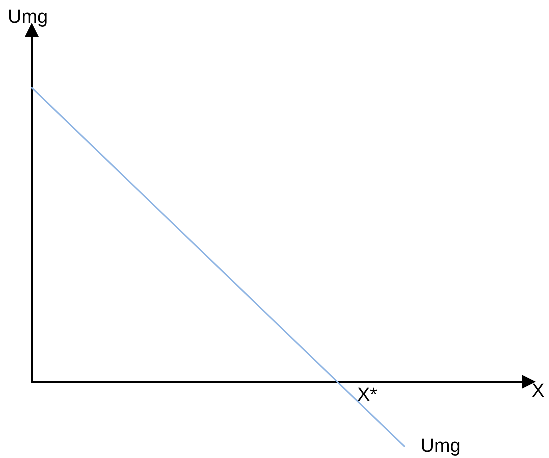 This screenshot has height=458, width=549. What do you see at coordinates (28, 17) in the screenshot?
I see `y-axis-title: Umg` at bounding box center [28, 17].